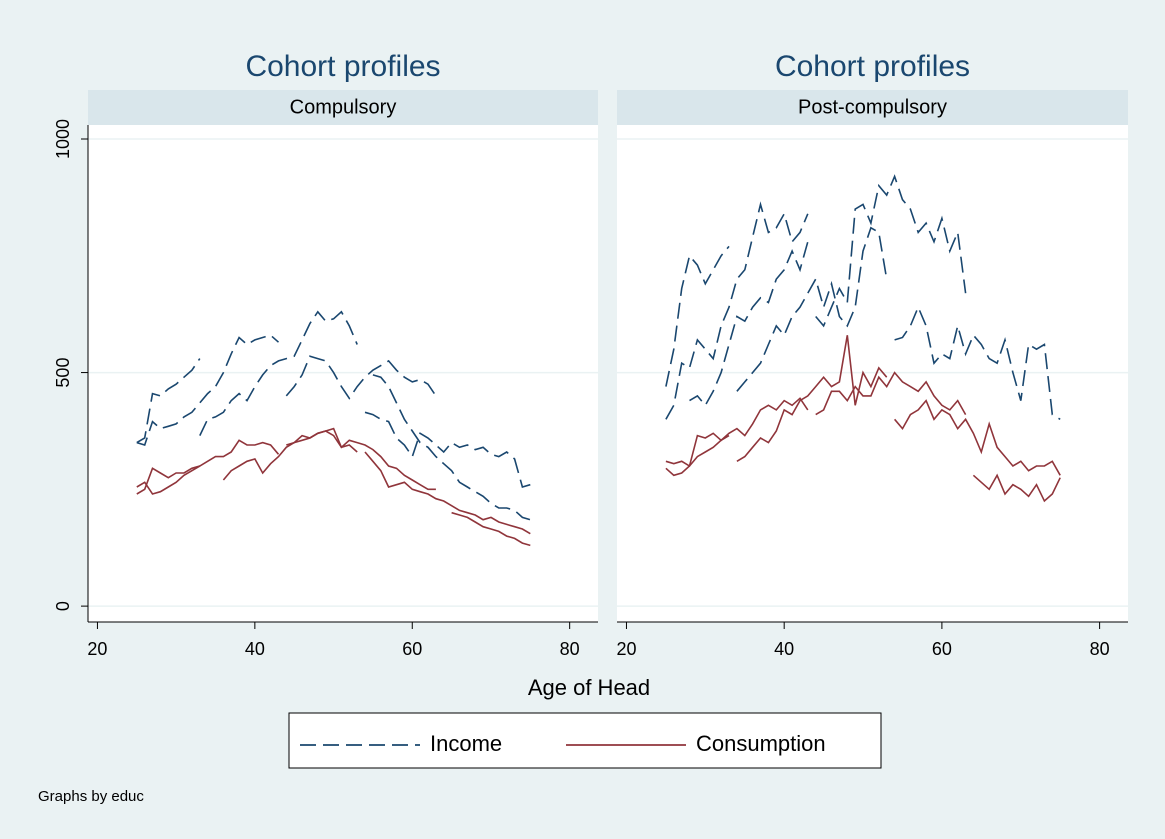  I want to click on panel-subtitle: Post-compulsory, so click(872, 107).